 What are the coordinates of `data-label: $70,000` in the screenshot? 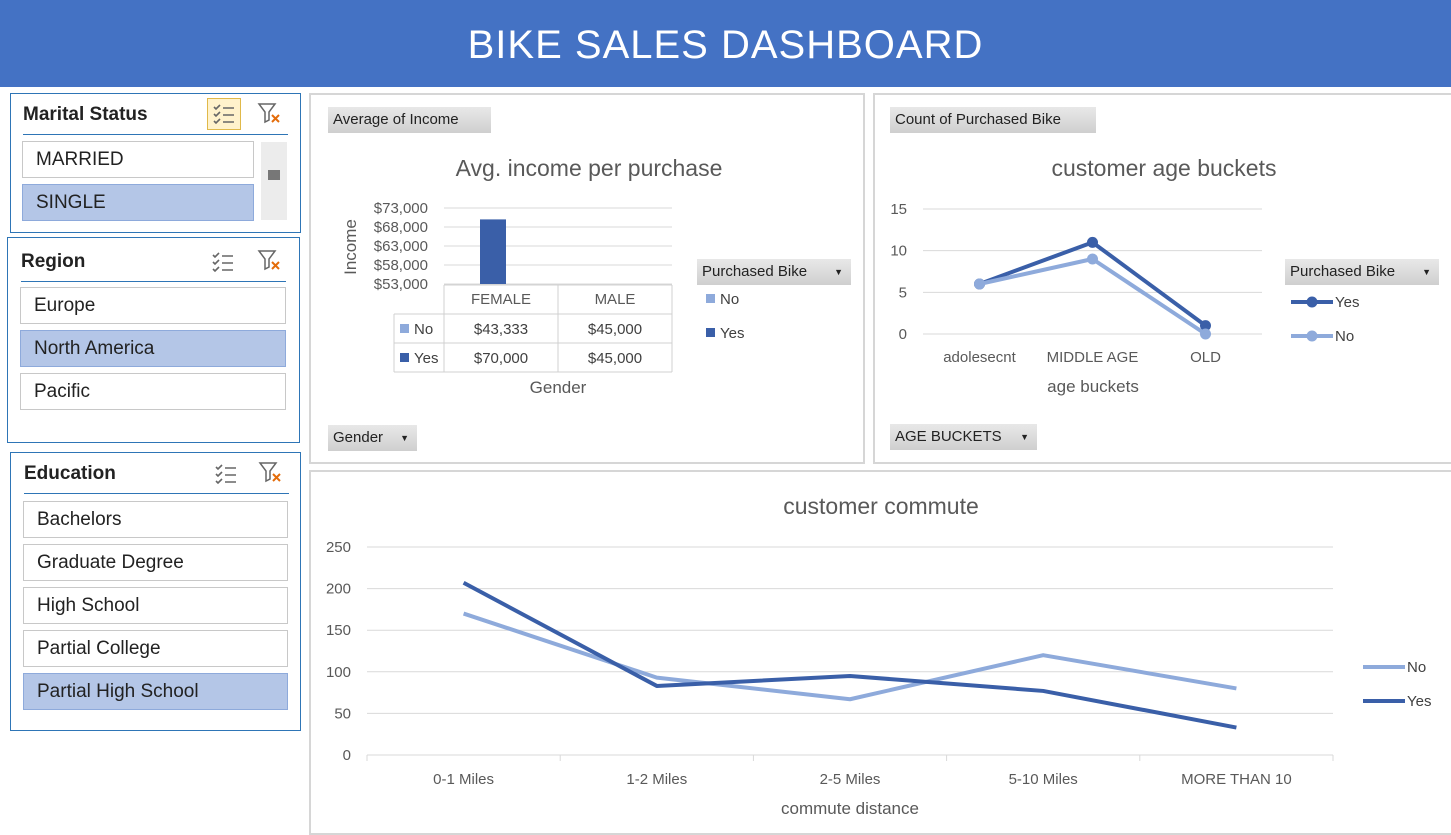 It's located at (501, 358).